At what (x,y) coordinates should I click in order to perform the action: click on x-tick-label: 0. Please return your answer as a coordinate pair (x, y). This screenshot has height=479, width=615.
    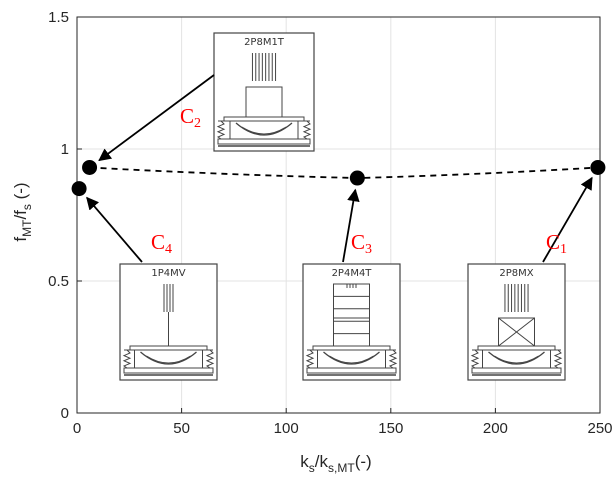
    Looking at the image, I should click on (77, 428).